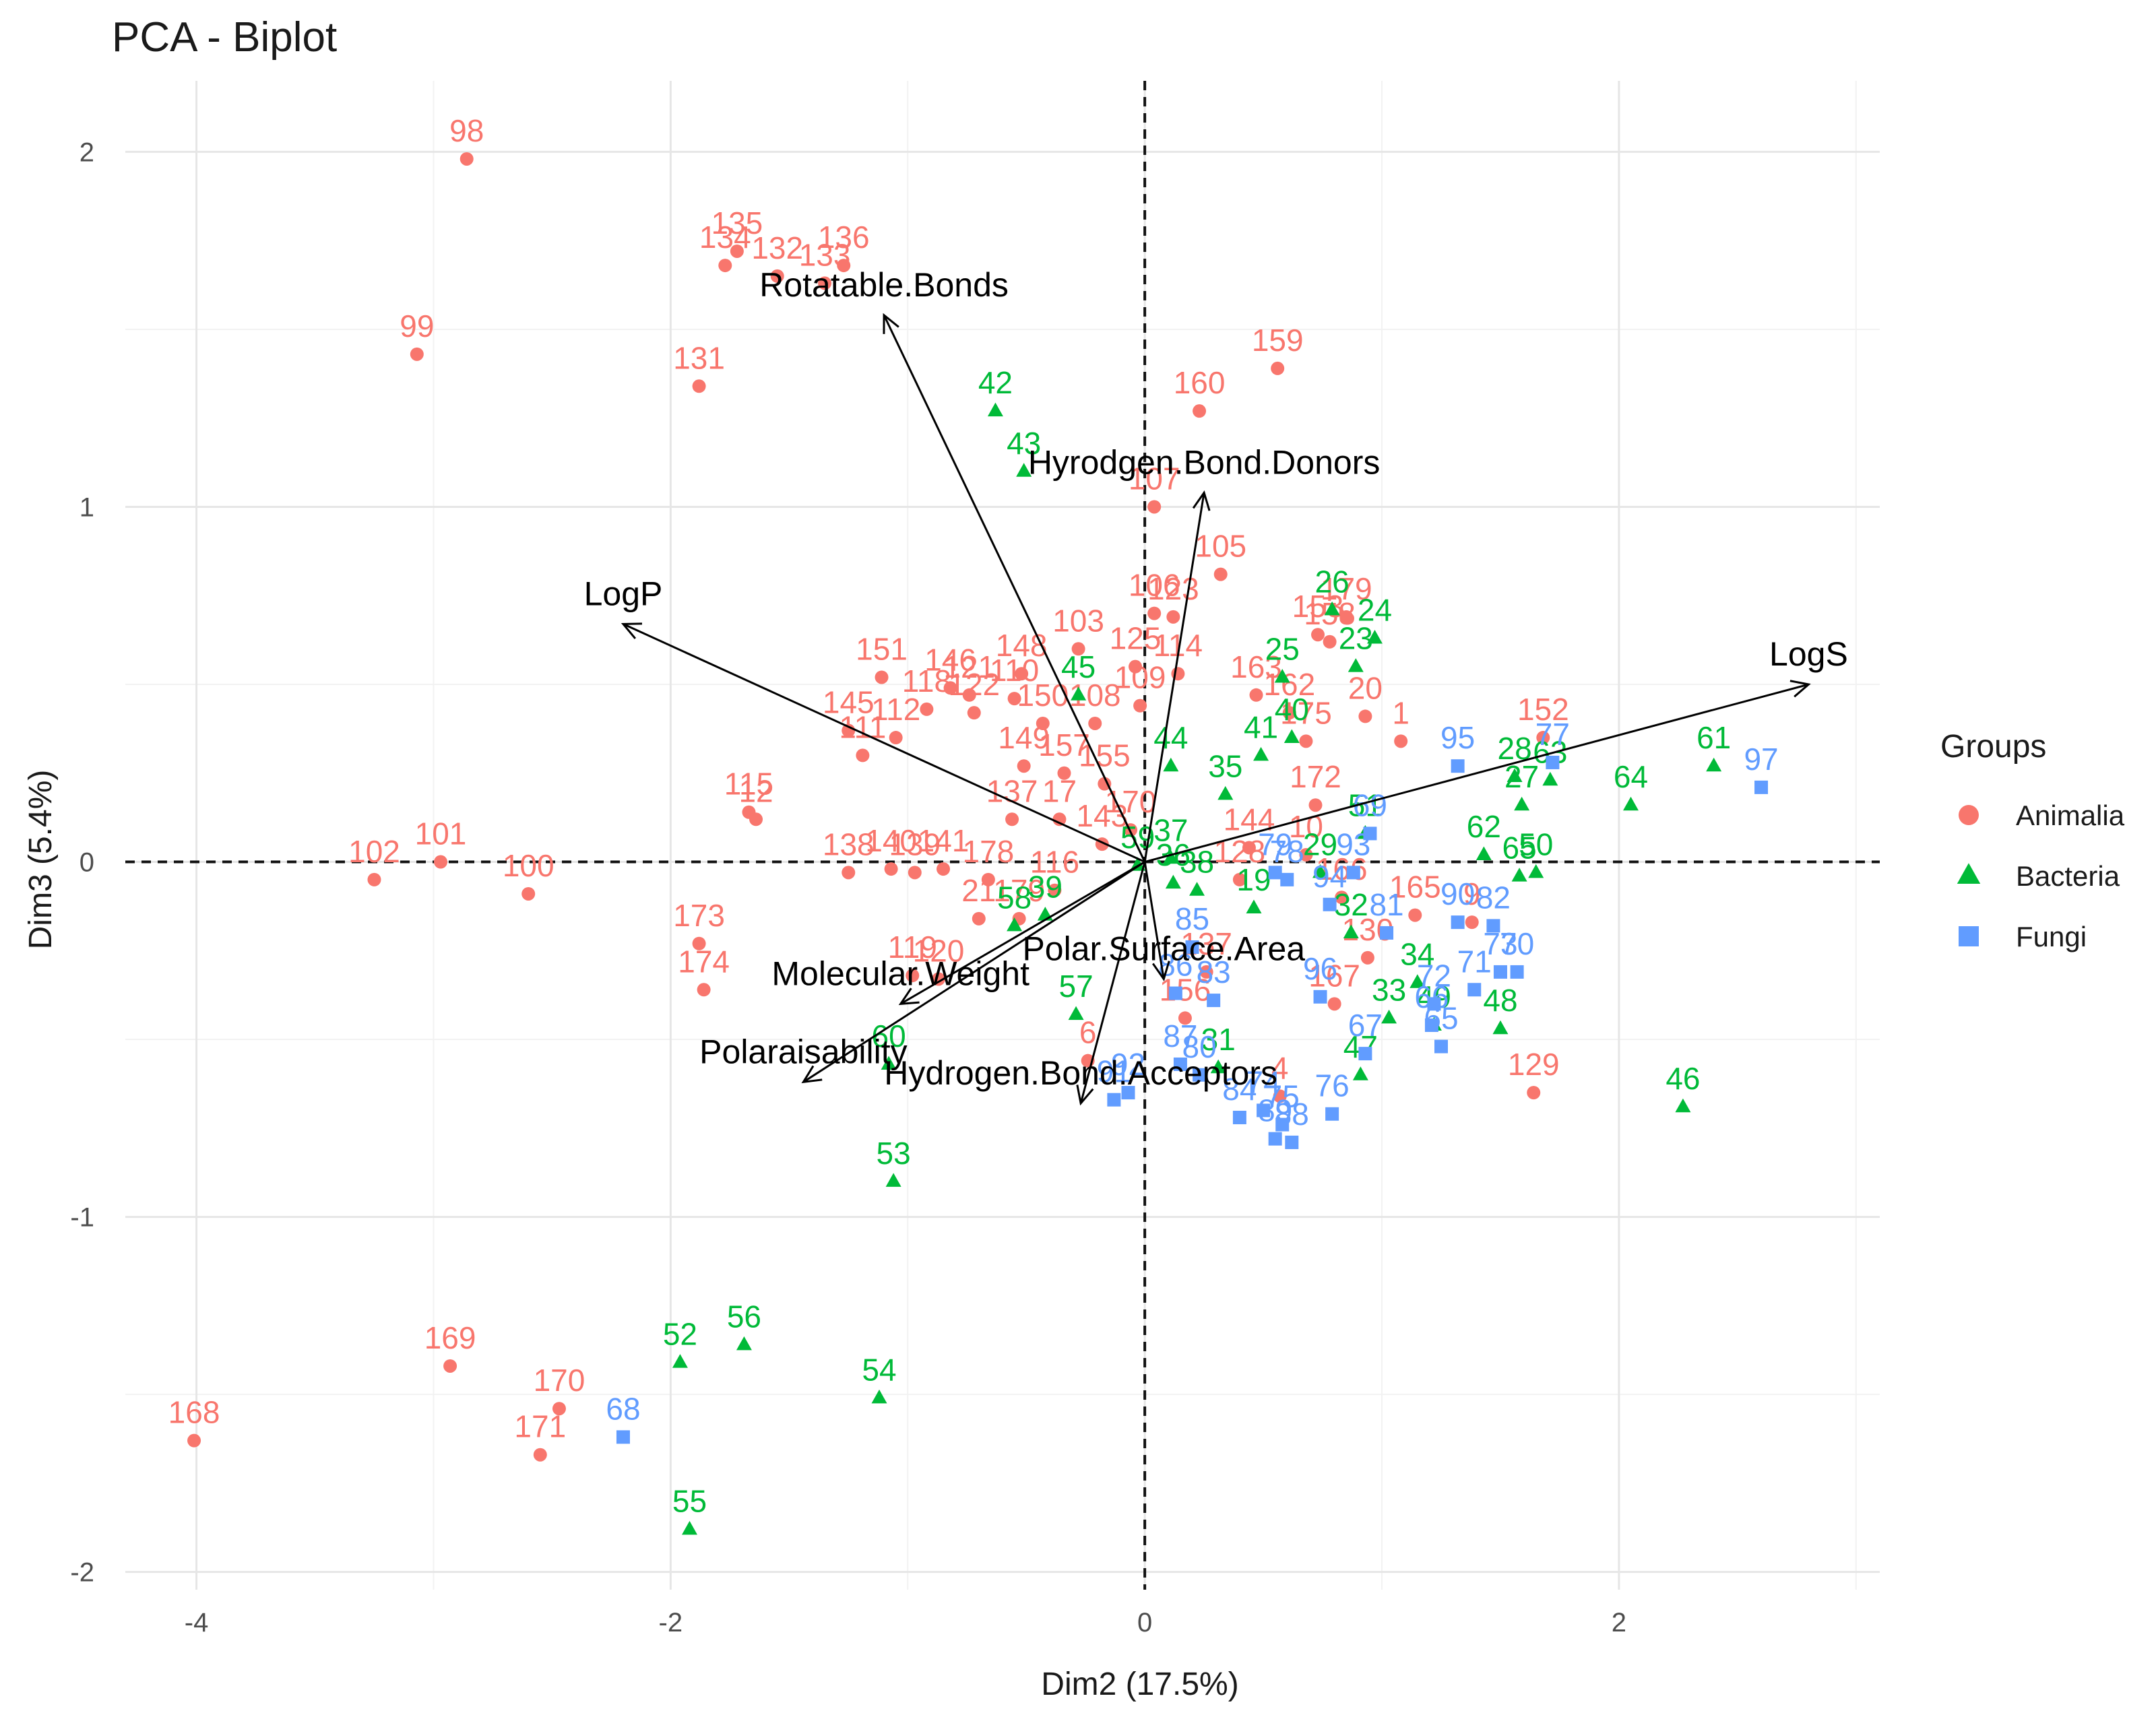 The image size is (2156, 1717). I want to click on chart-title: PCA - Biplot, so click(224, 37).